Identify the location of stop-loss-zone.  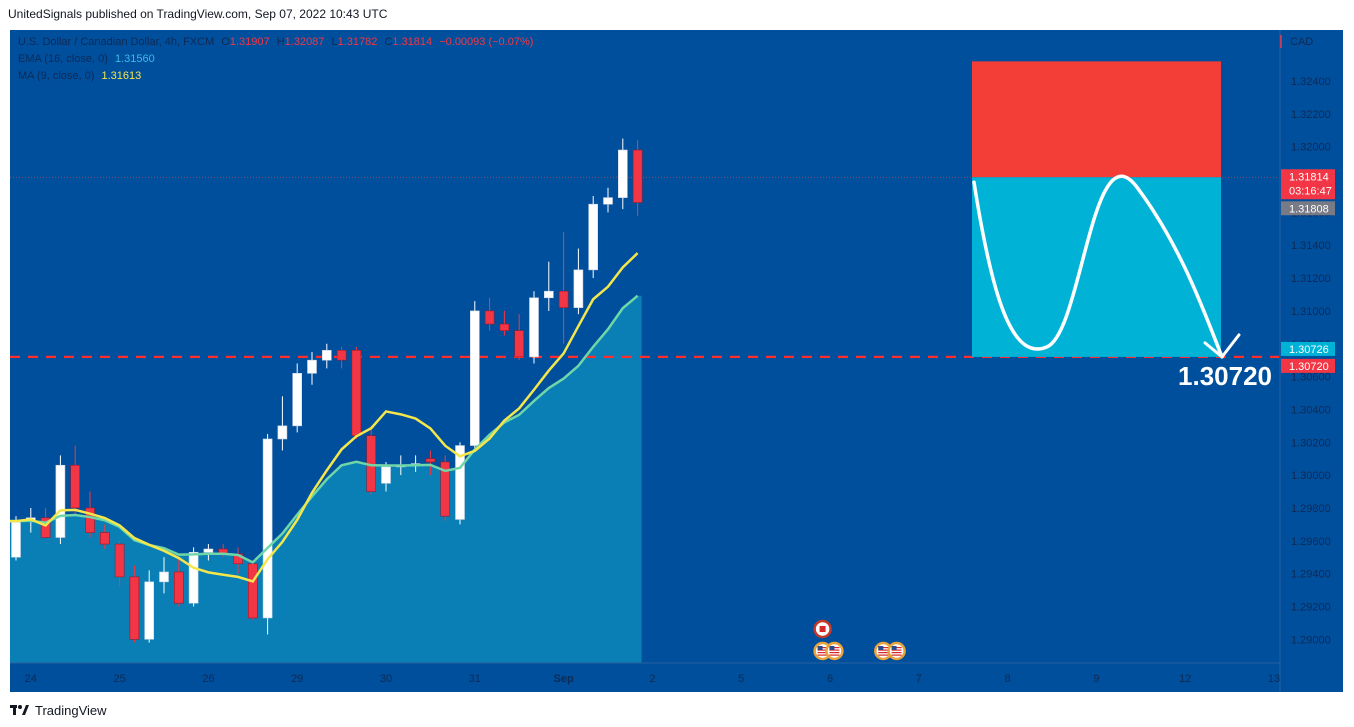
(1096, 119).